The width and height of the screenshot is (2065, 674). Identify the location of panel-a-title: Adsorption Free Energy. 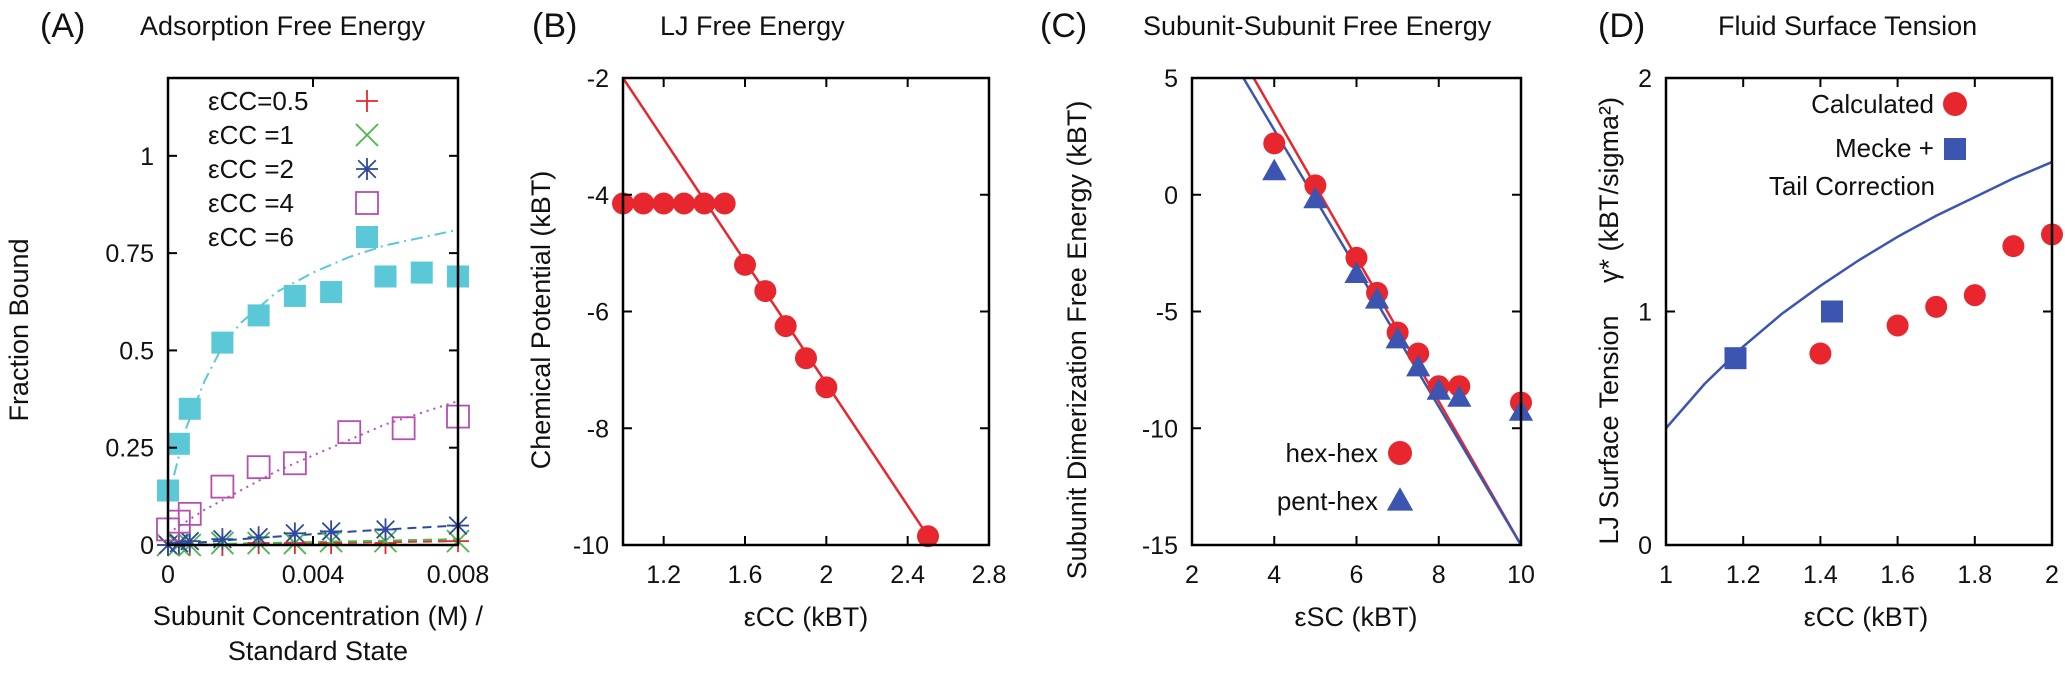
(283, 26).